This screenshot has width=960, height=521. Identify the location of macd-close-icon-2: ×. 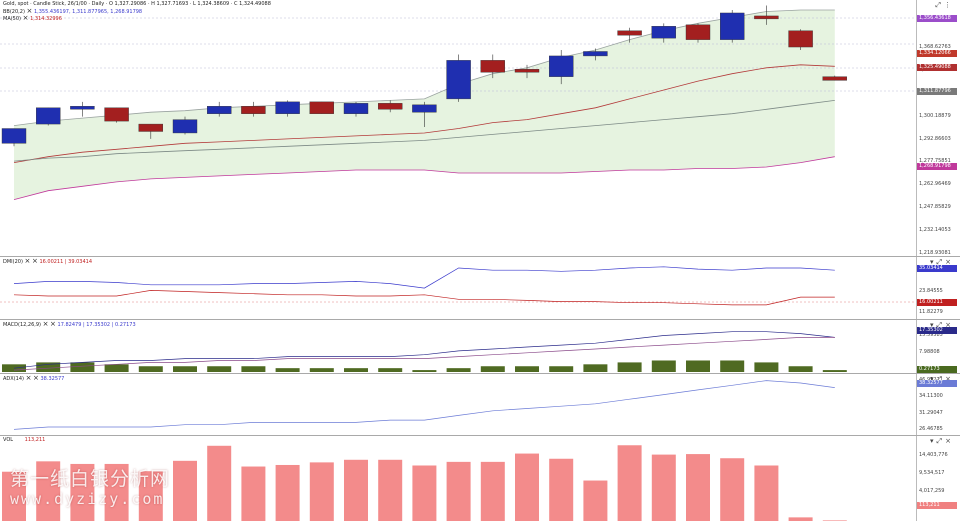
(53, 324).